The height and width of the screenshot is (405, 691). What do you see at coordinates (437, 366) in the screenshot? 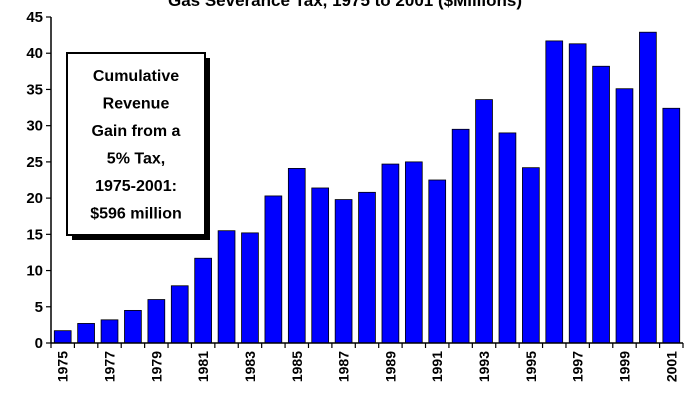
I see `x-tick-label: 1991` at bounding box center [437, 366].